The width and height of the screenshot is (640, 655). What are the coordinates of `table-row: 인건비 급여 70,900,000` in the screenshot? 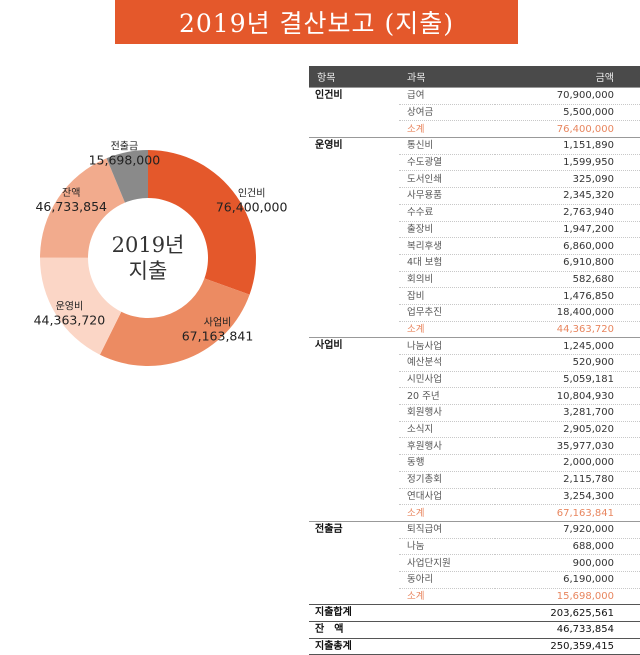 It's located at (474, 112).